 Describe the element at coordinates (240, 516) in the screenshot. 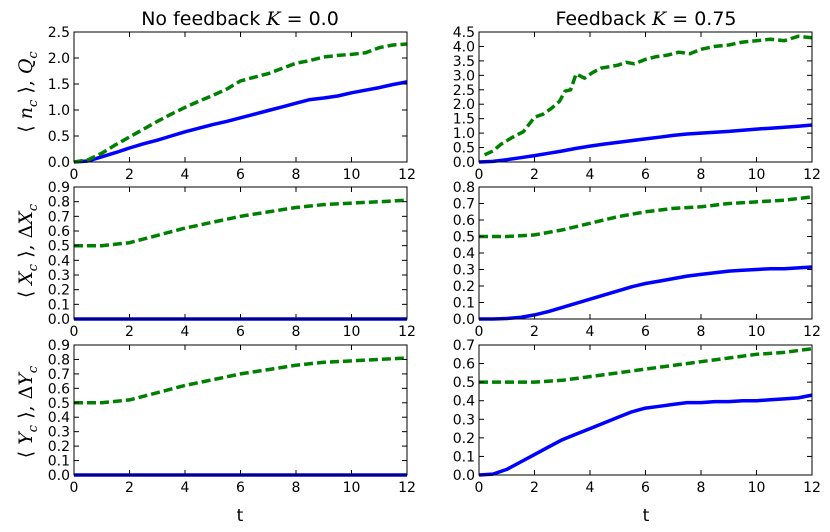

I see `xlabel-left: t` at that location.